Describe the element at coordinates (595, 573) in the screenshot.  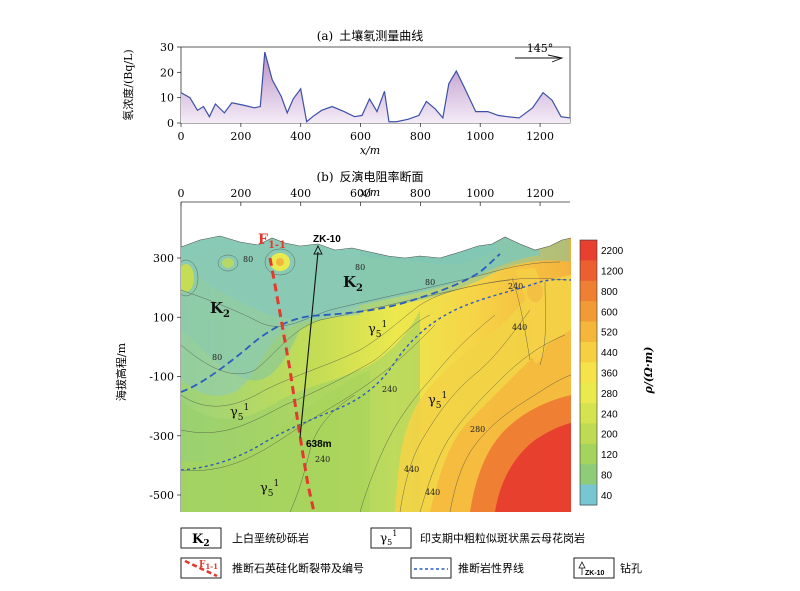
I see `legend-borehole-symbol: ZK-10` at that location.